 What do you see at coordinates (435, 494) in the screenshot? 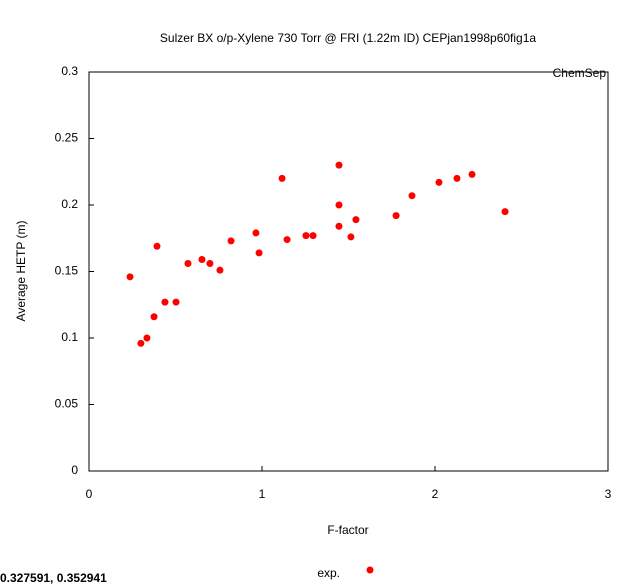
I see `x-tick-label: 2` at bounding box center [435, 494].